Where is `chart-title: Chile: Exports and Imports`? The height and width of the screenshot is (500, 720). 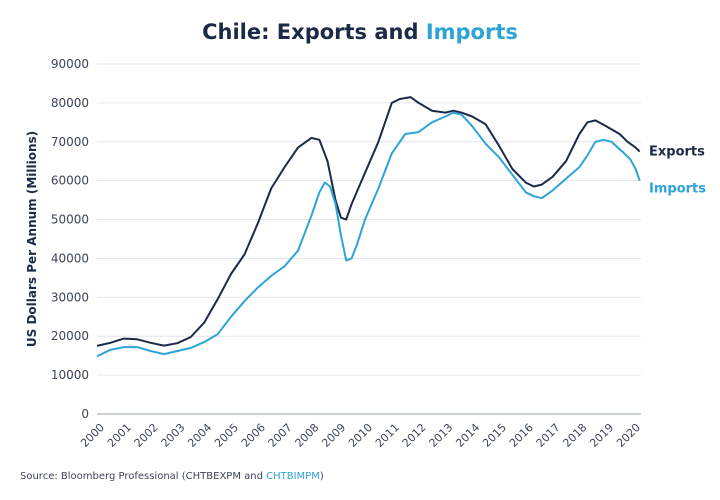
chart-title: Chile: Exports and Imports is located at coordinates (360, 32).